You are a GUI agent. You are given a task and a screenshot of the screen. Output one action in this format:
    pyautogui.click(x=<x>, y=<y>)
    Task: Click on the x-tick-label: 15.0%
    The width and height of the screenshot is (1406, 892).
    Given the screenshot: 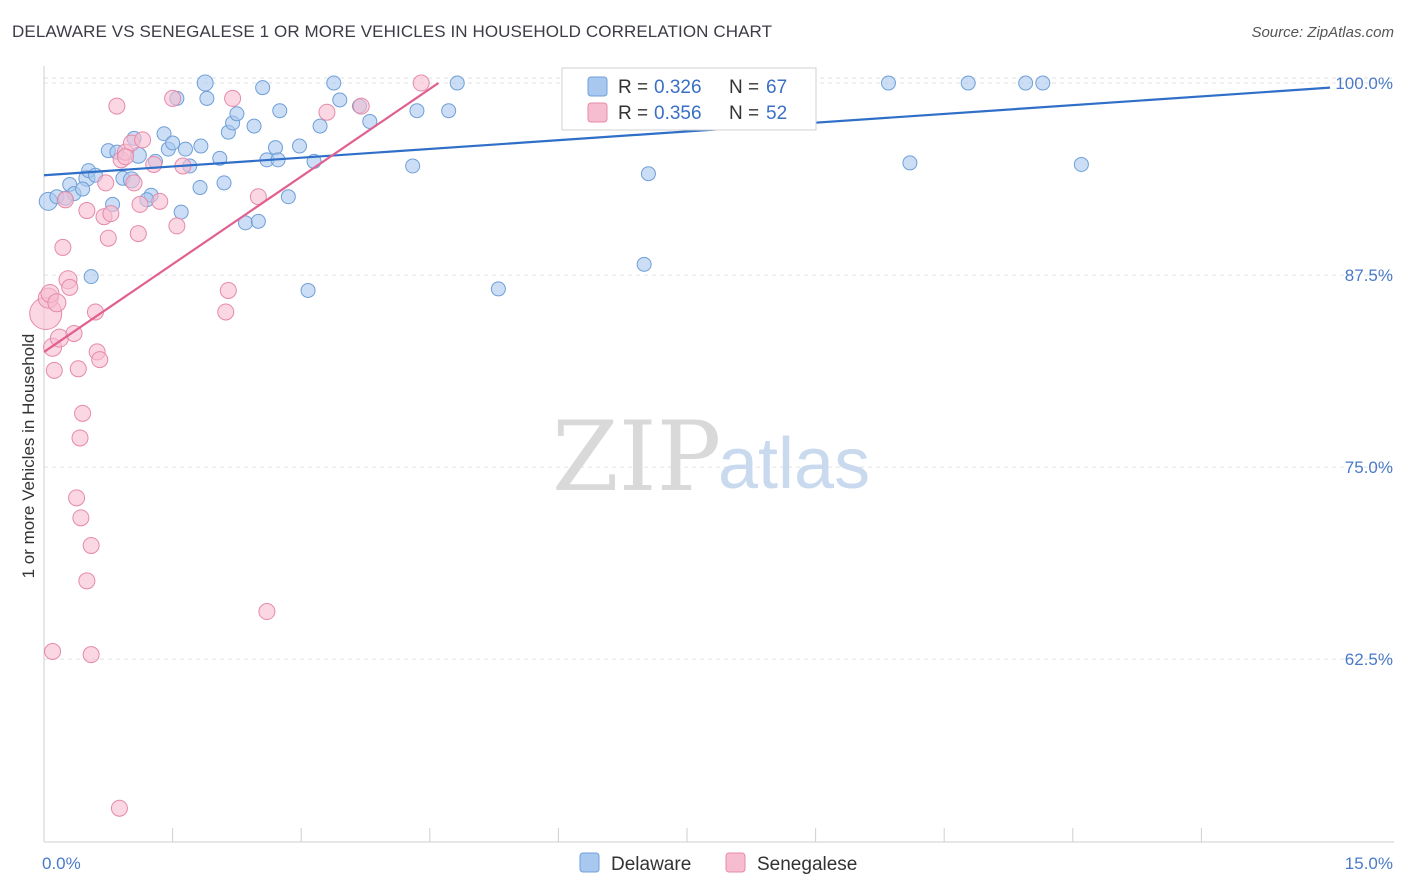 What is the action you would take?
    pyautogui.click(x=1369, y=863)
    